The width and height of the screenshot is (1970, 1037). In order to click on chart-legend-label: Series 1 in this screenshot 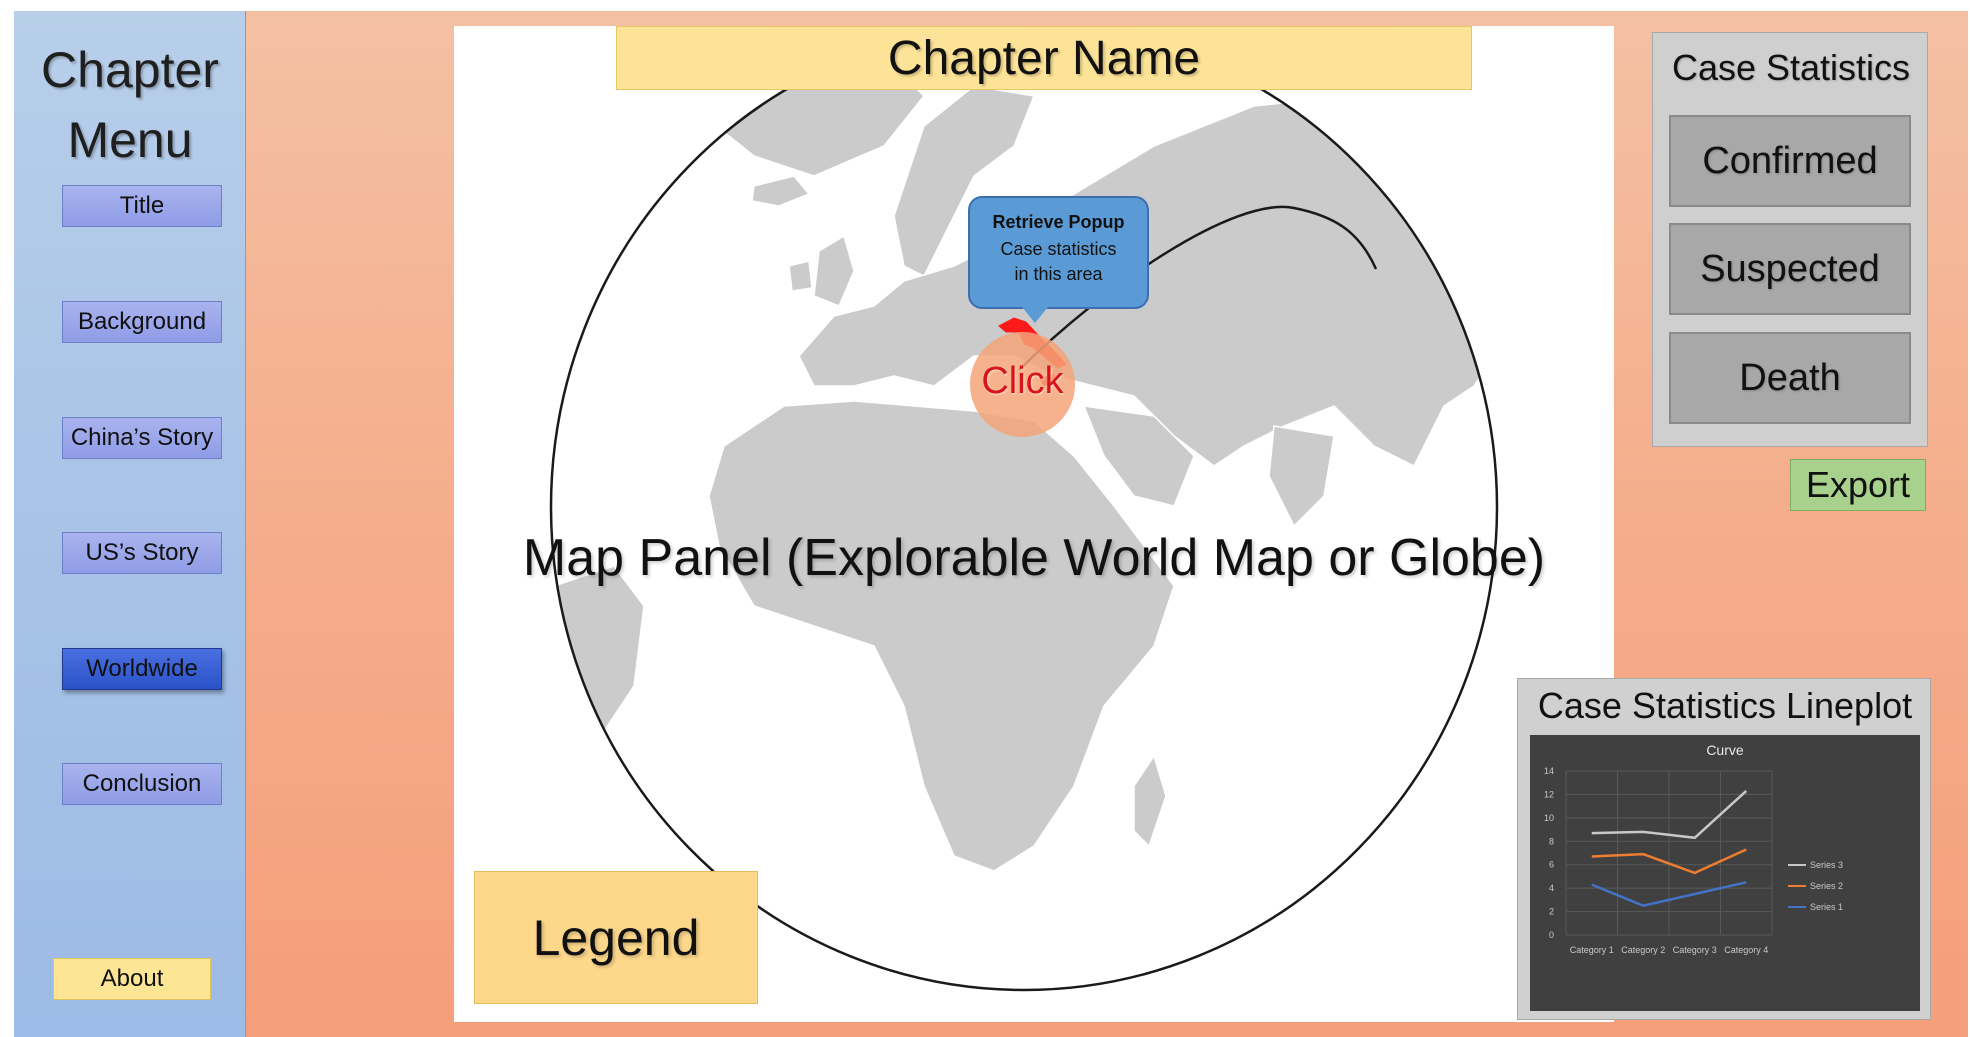, I will do `click(1826, 907)`.